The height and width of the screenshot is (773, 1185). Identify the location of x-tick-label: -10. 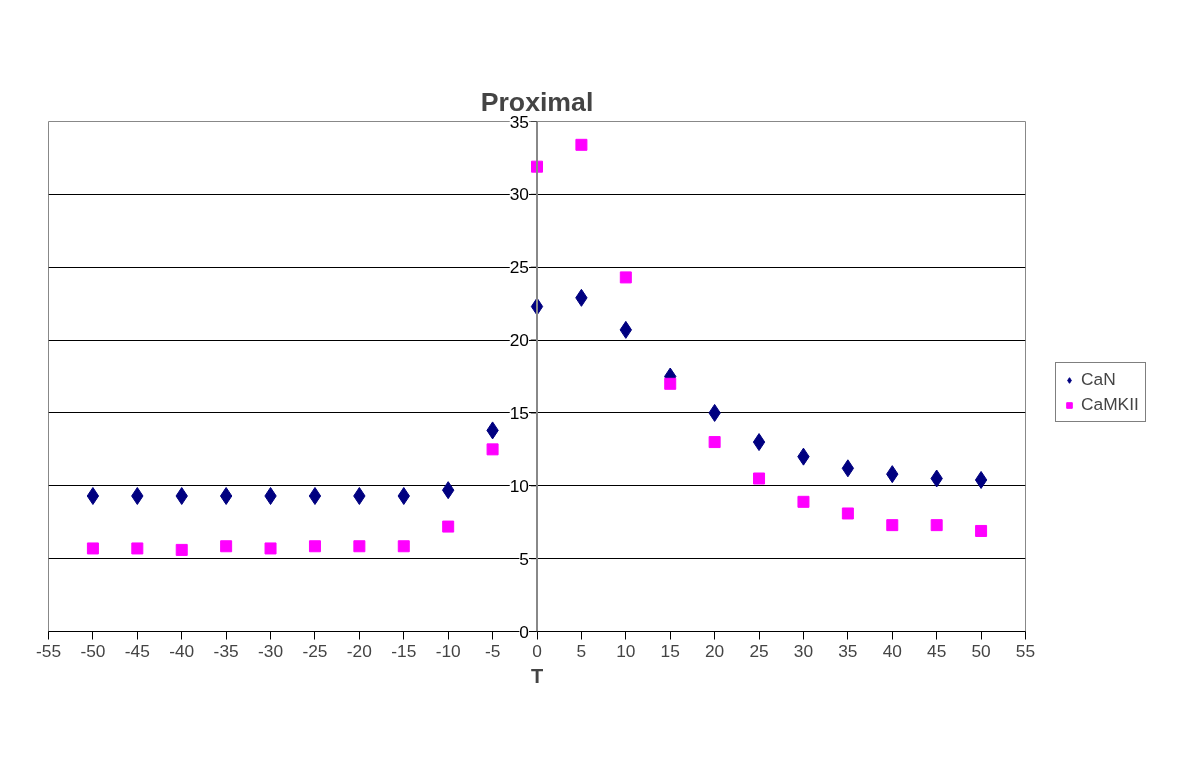
(448, 650).